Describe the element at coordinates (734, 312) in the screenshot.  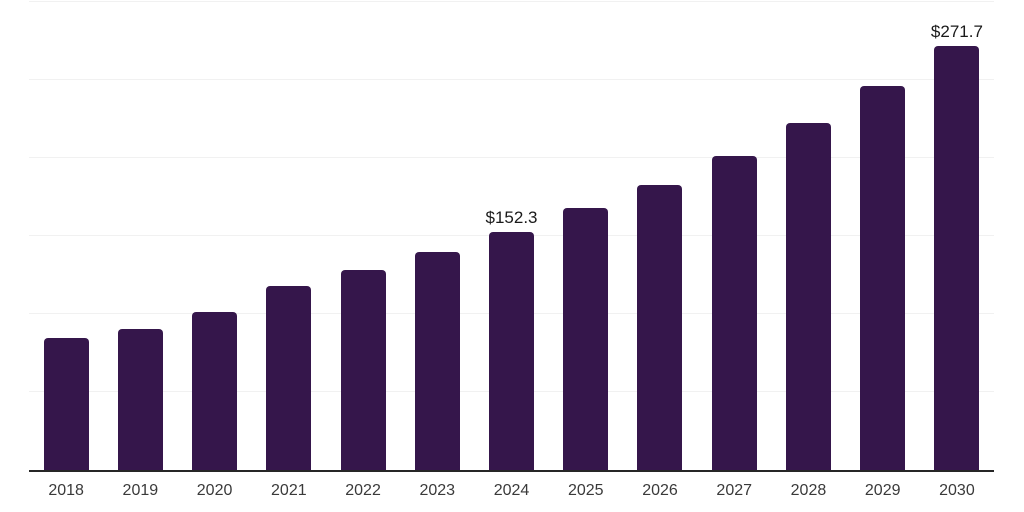
I see `bar-2027` at that location.